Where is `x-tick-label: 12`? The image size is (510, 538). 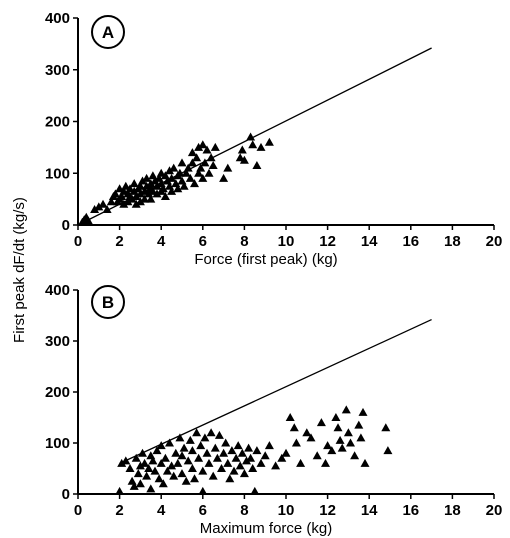 x-tick-label: 12 is located at coordinates (327, 510).